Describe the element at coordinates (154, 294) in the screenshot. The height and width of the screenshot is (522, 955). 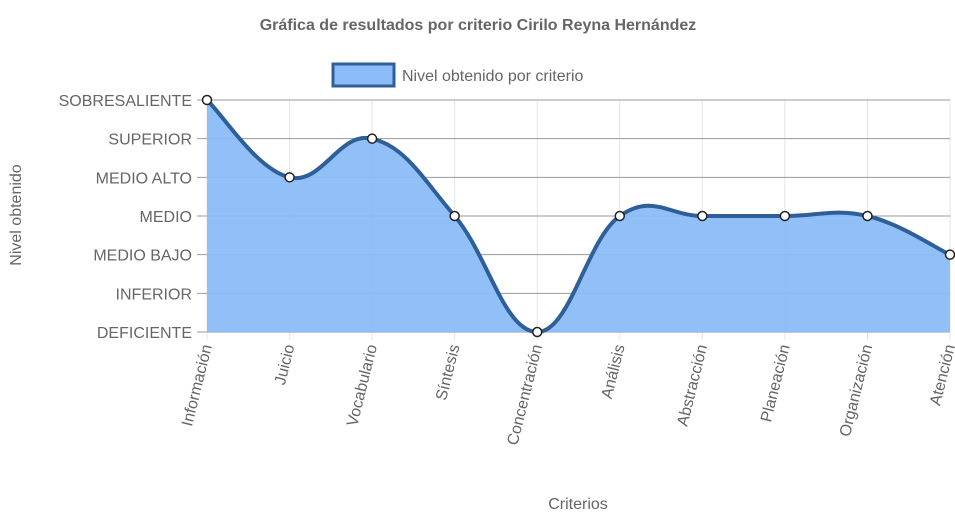
I see `y-tick-label: INFERIOR` at that location.